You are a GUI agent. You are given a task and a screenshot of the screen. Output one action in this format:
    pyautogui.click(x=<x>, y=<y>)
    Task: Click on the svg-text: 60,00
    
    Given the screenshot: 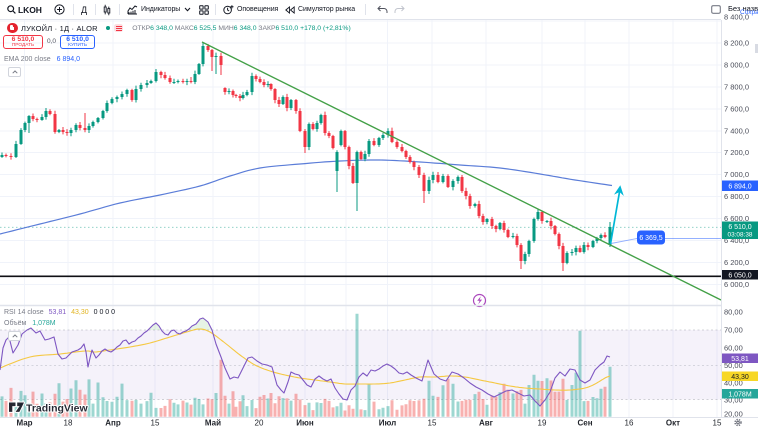 What is the action you would take?
    pyautogui.click(x=733, y=348)
    